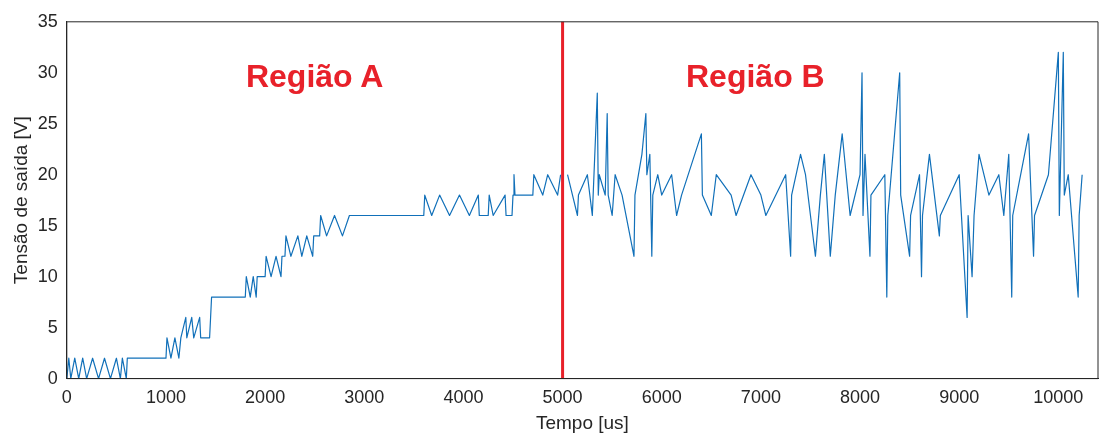 The width and height of the screenshot is (1112, 435). What do you see at coordinates (314, 75) in the screenshot?
I see `annotation: Região A` at bounding box center [314, 75].